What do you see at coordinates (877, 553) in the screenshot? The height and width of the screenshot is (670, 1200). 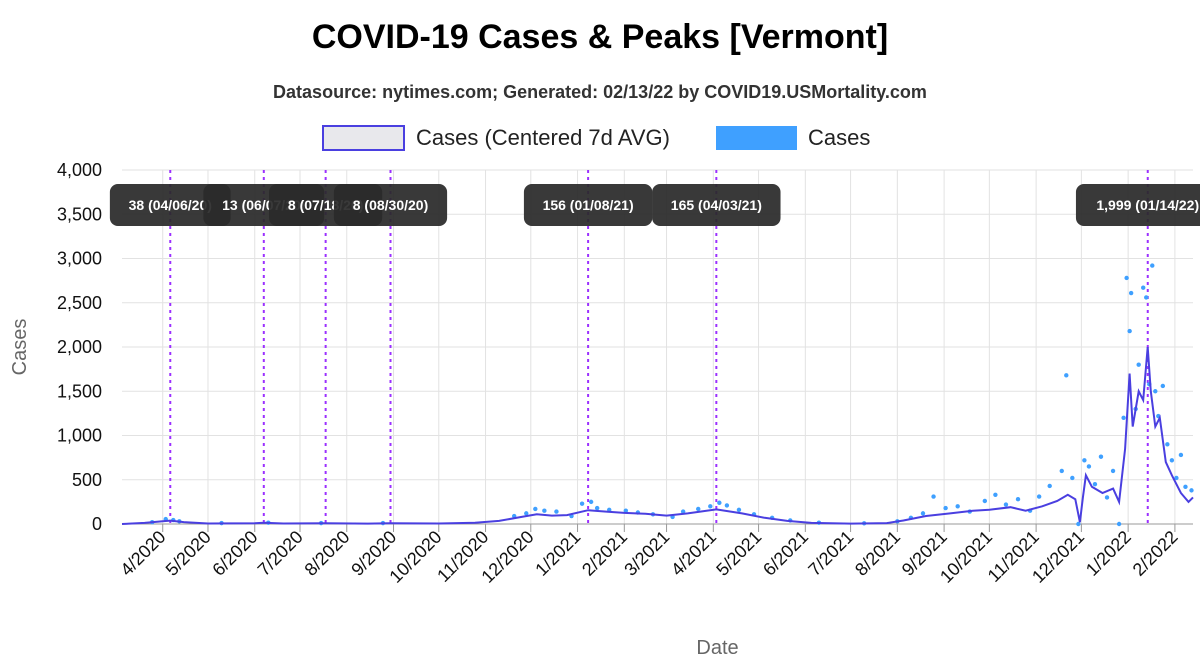 I see `x-tick-label: 8/2021` at bounding box center [877, 553].